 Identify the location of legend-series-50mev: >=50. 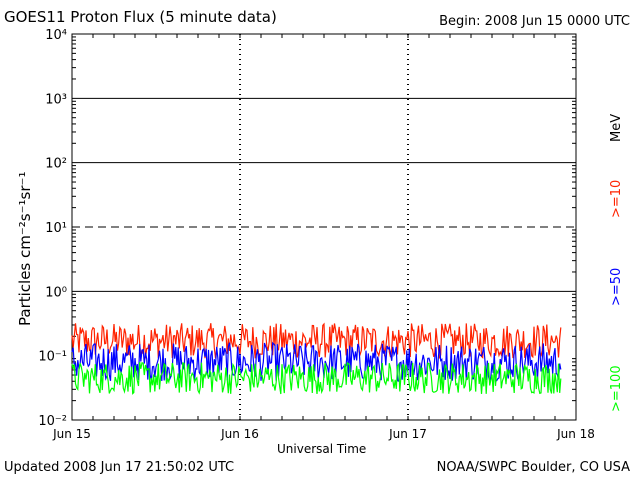
(616, 286).